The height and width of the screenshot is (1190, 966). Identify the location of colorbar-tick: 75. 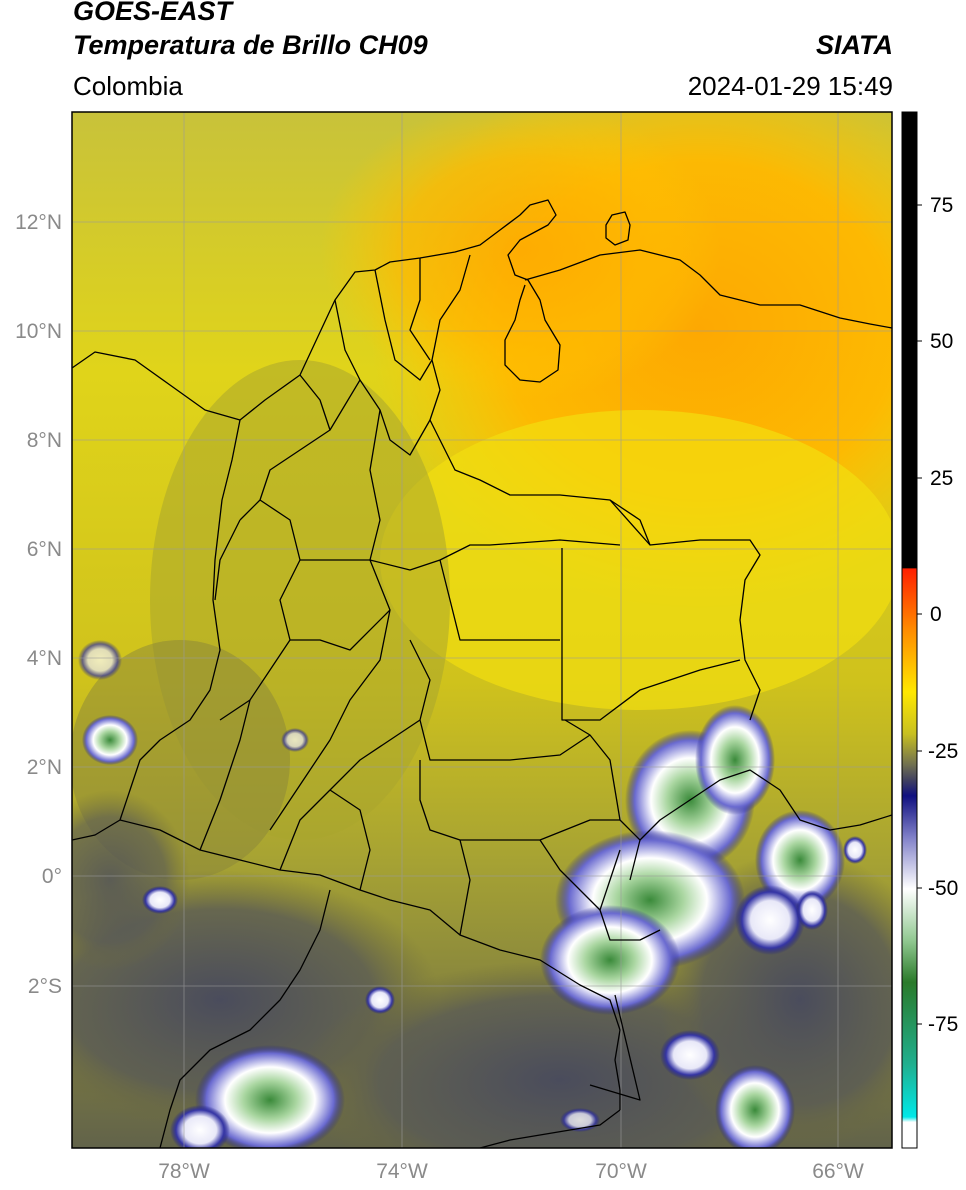
(941, 205).